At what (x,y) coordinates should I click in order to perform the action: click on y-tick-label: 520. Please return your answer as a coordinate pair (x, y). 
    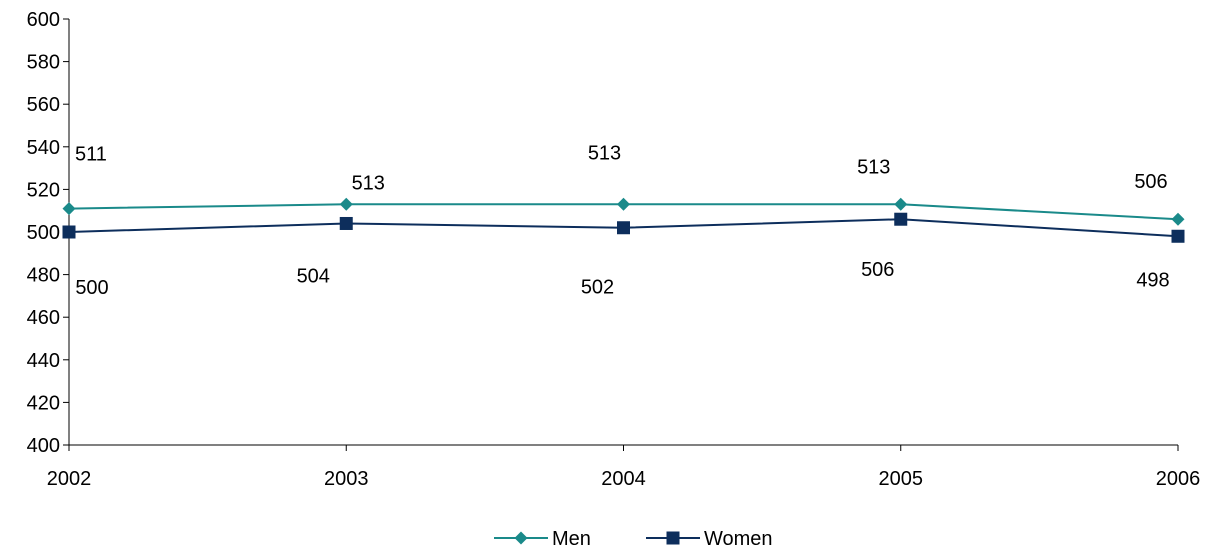
    Looking at the image, I should click on (43, 190).